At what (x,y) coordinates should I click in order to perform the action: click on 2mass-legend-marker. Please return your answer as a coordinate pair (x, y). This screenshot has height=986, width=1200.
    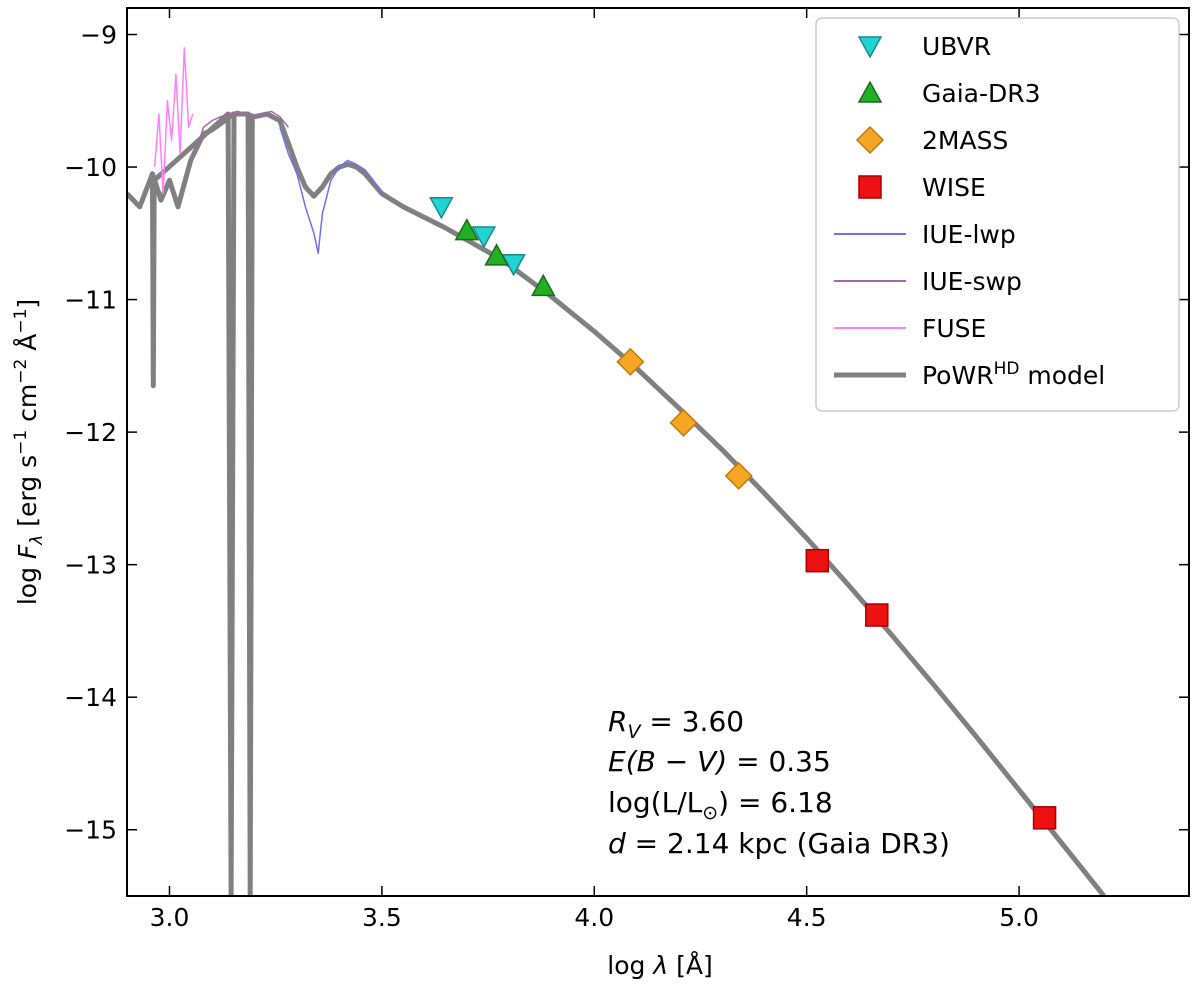
    Looking at the image, I should click on (870, 140).